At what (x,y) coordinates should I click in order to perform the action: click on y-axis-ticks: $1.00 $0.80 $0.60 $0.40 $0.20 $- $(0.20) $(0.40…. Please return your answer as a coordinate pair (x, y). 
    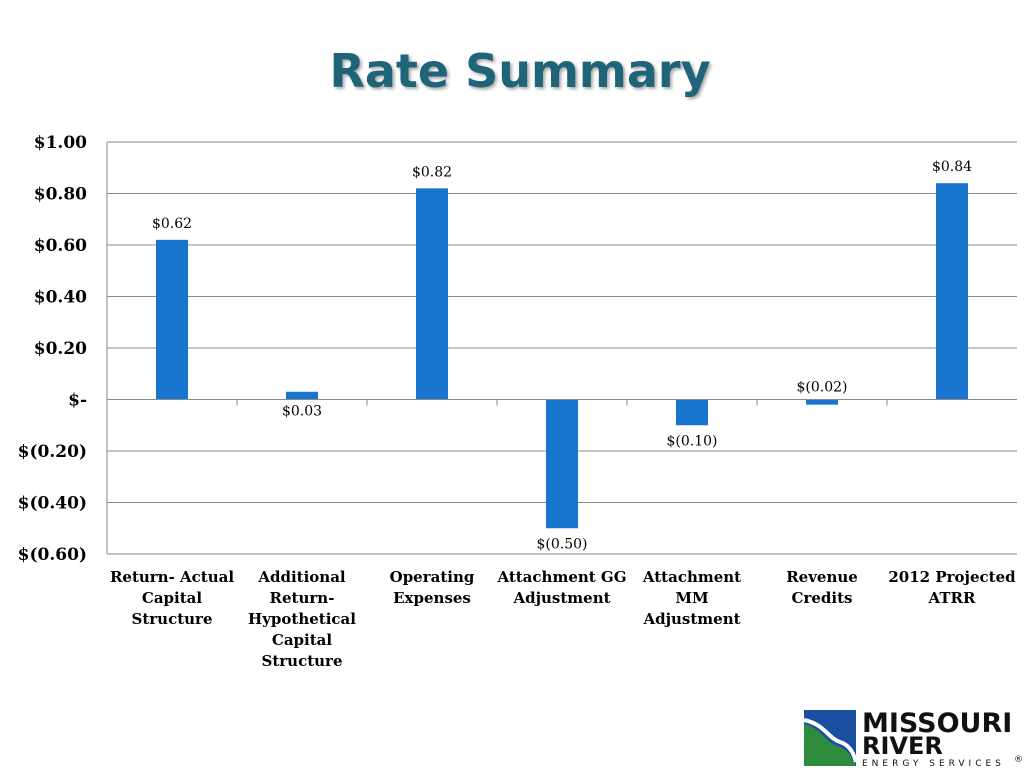
    Looking at the image, I should click on (52, 349).